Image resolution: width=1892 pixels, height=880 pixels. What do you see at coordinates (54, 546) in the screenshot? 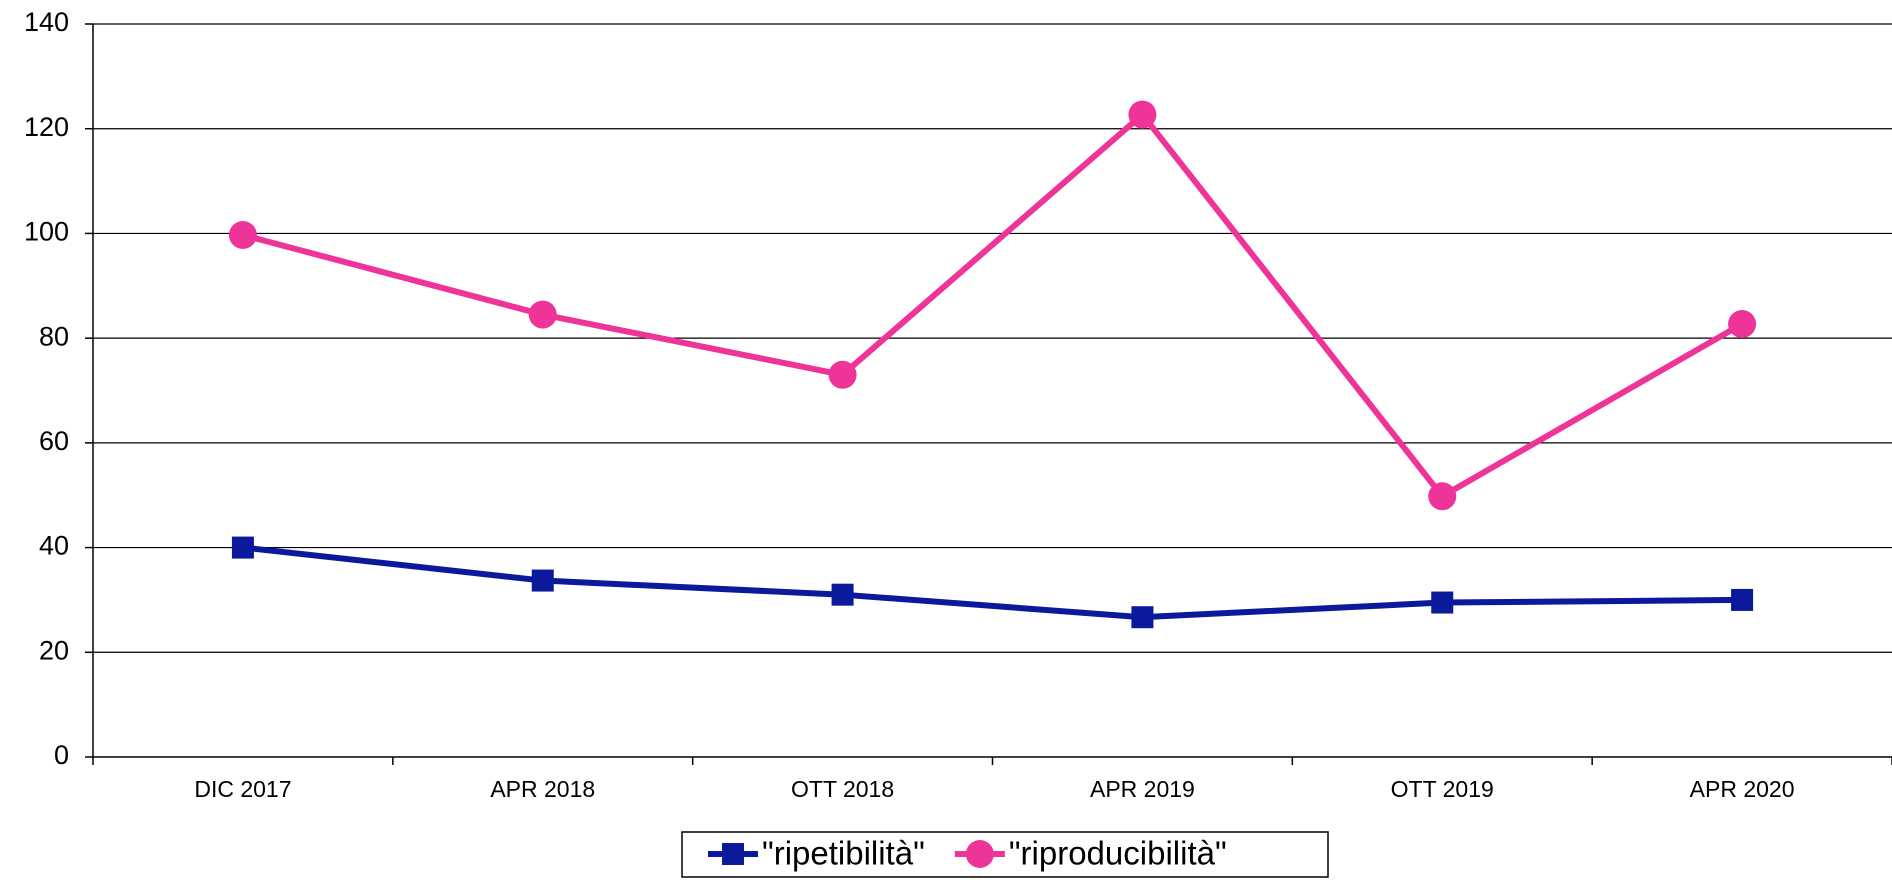
I see `y-tick-label: 40` at bounding box center [54, 546].